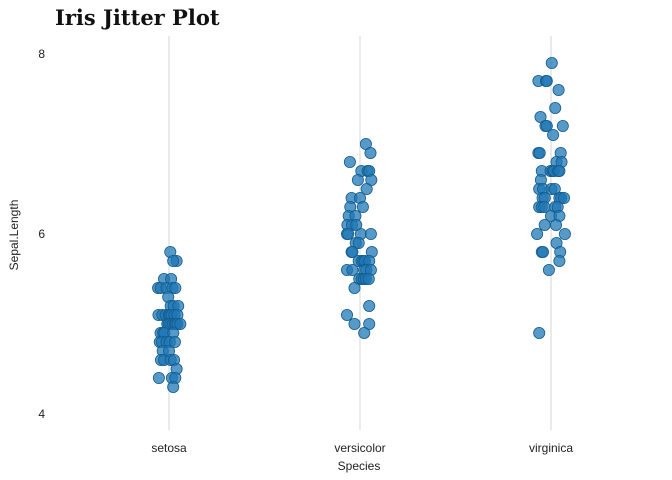 The height and width of the screenshot is (480, 672). I want to click on chart-title: Iris Jitter Plot, so click(137, 17).